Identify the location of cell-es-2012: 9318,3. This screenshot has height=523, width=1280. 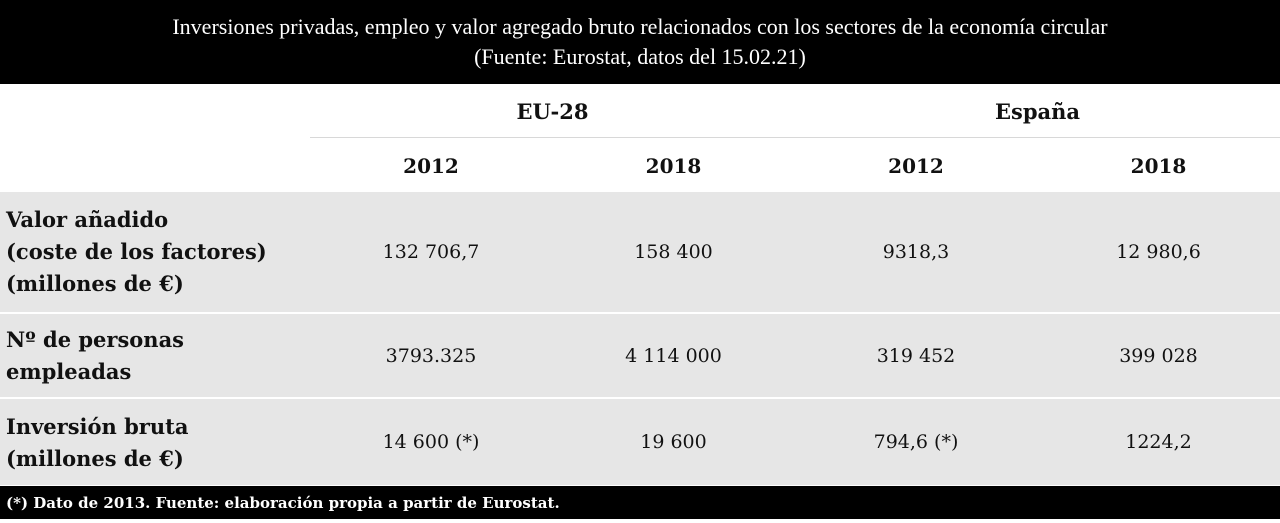
(916, 252).